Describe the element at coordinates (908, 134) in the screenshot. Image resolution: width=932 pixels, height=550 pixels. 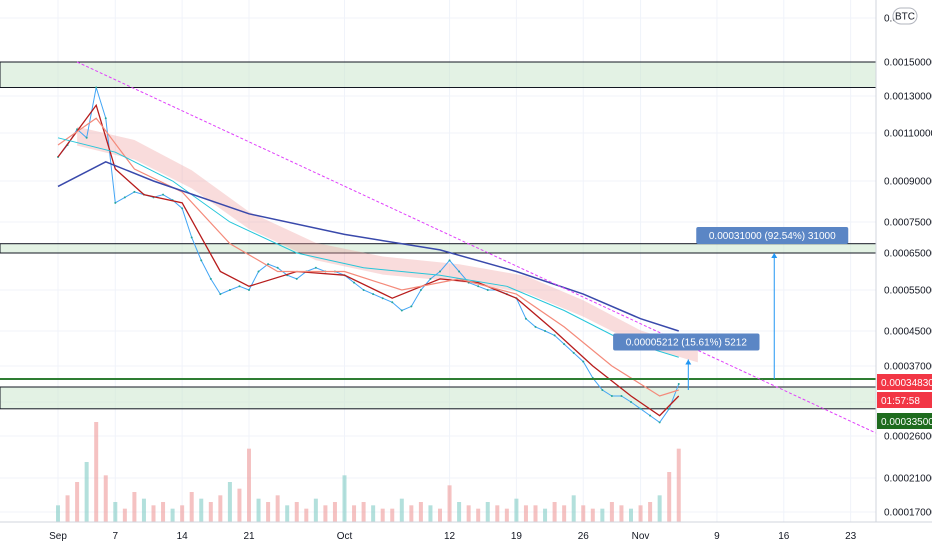
I see `price-tick-label: 0.00110000` at that location.